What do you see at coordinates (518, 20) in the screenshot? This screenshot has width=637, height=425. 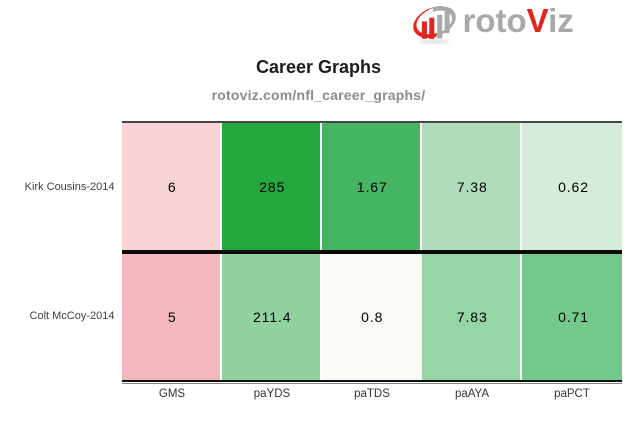 I see `svg-text: rotoViz` at bounding box center [518, 20].